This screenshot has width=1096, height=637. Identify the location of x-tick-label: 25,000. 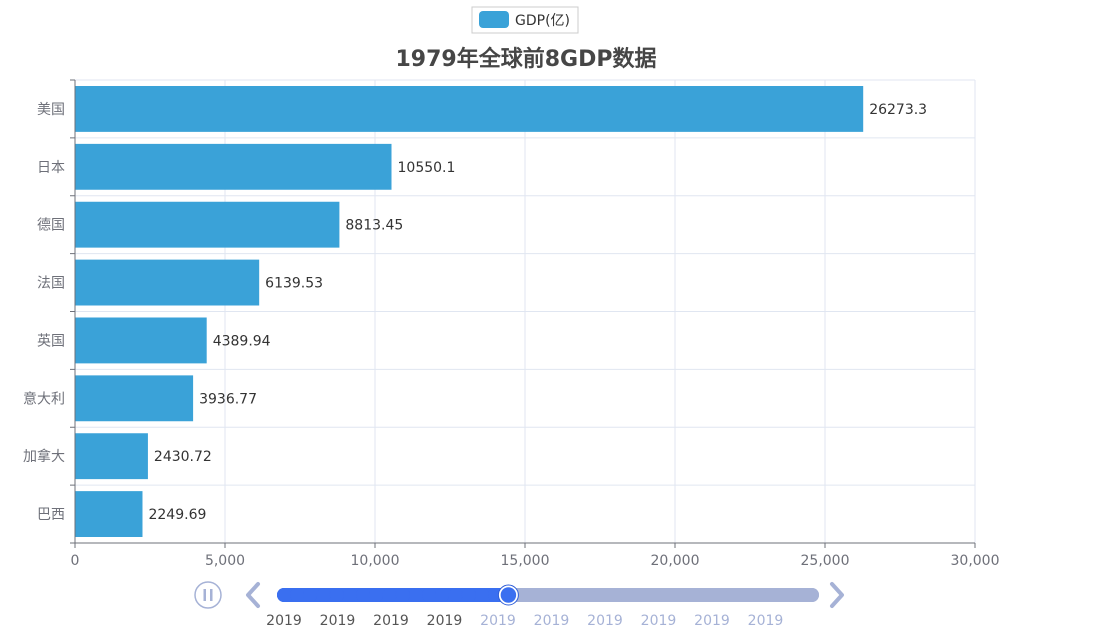
(825, 561).